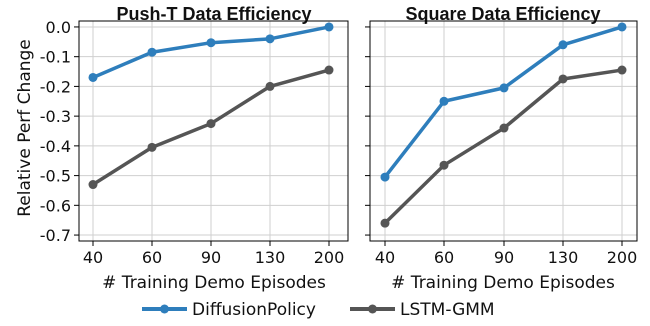  Describe the element at coordinates (55, 86) in the screenshot. I see `y-tick-label: -0.2` at that location.